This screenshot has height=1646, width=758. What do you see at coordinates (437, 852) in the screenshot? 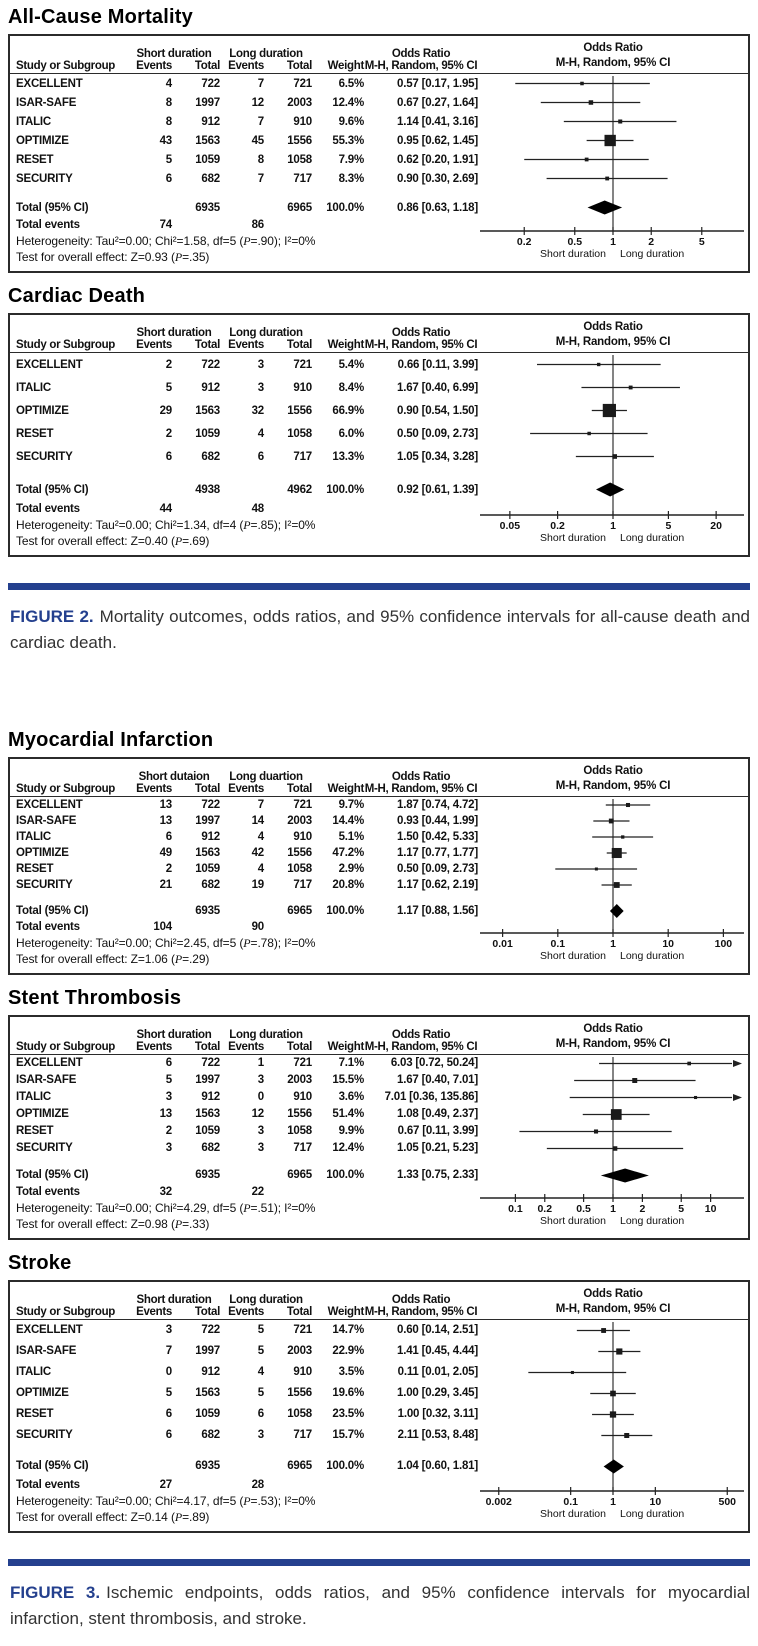
I see `or-ci-value: 1.17 [0.77, 1.77]` at bounding box center [437, 852].